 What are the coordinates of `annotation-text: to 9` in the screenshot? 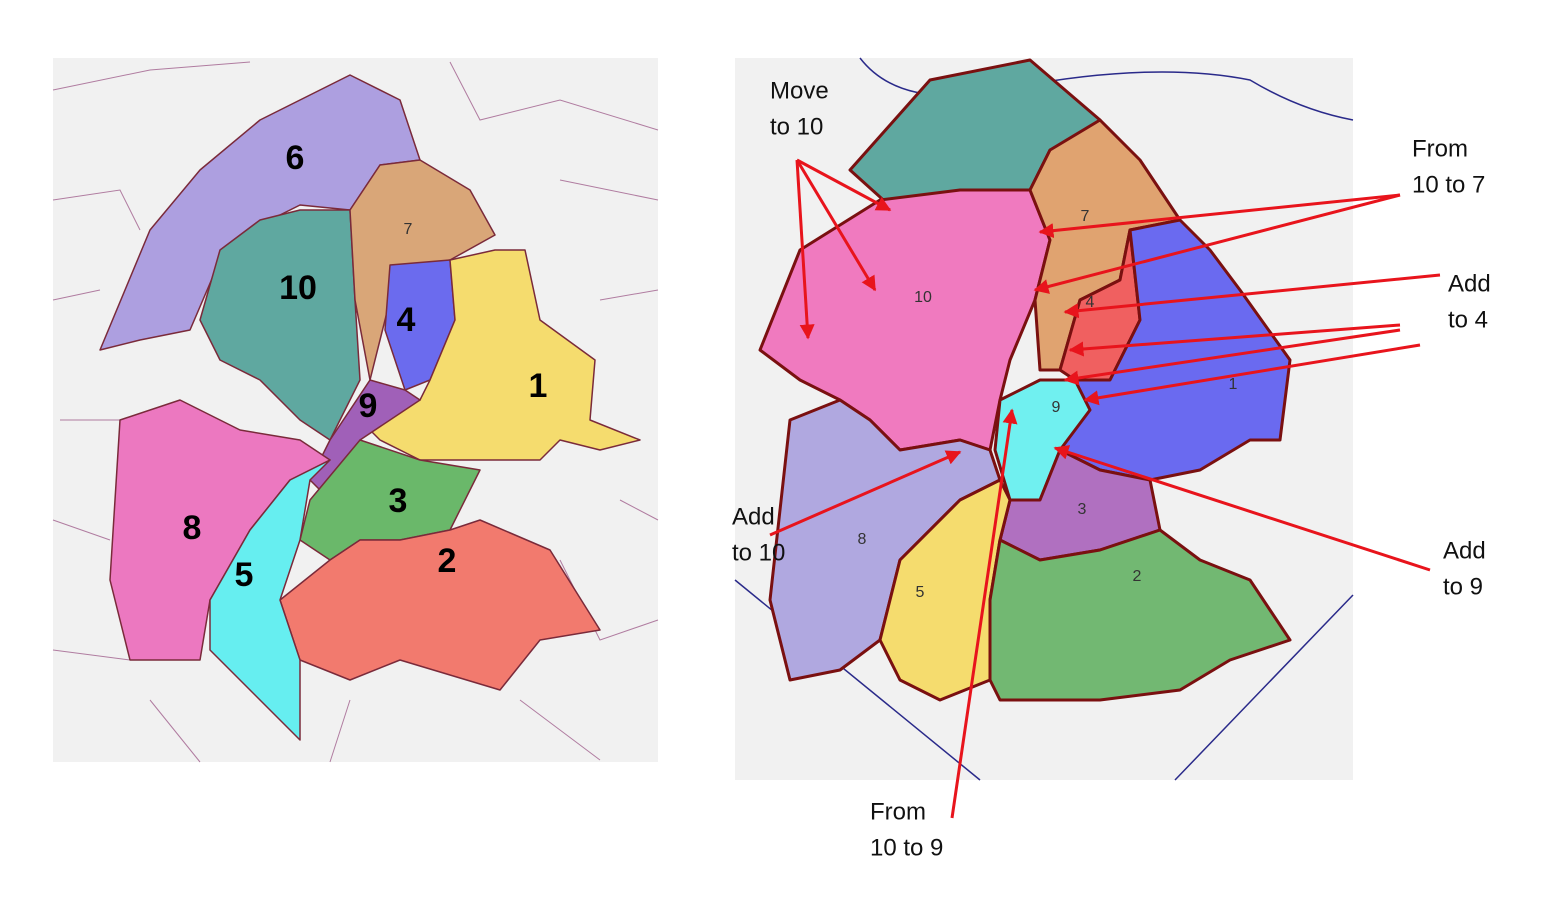 It's located at (1463, 586).